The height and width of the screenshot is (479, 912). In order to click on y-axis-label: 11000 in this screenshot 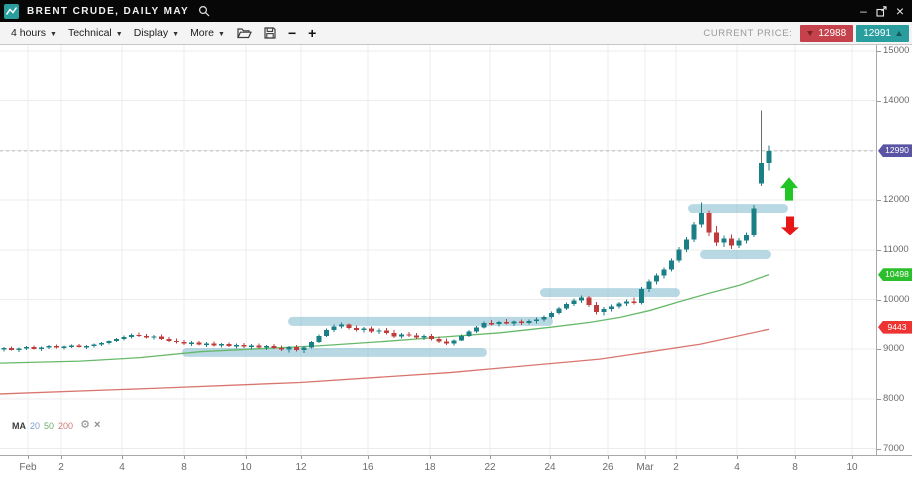, I will do `click(896, 249)`.